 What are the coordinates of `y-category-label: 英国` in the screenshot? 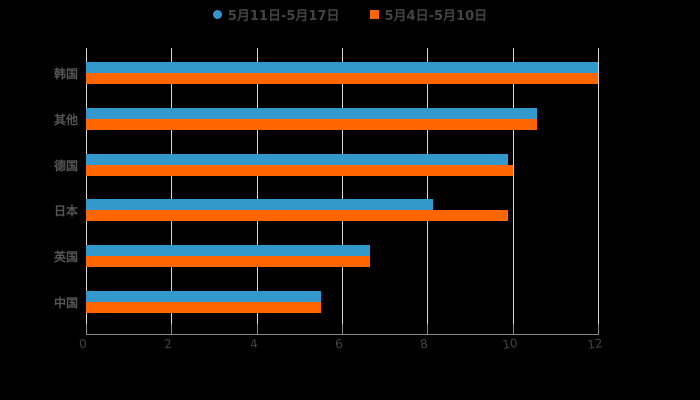 It's located at (65, 257).